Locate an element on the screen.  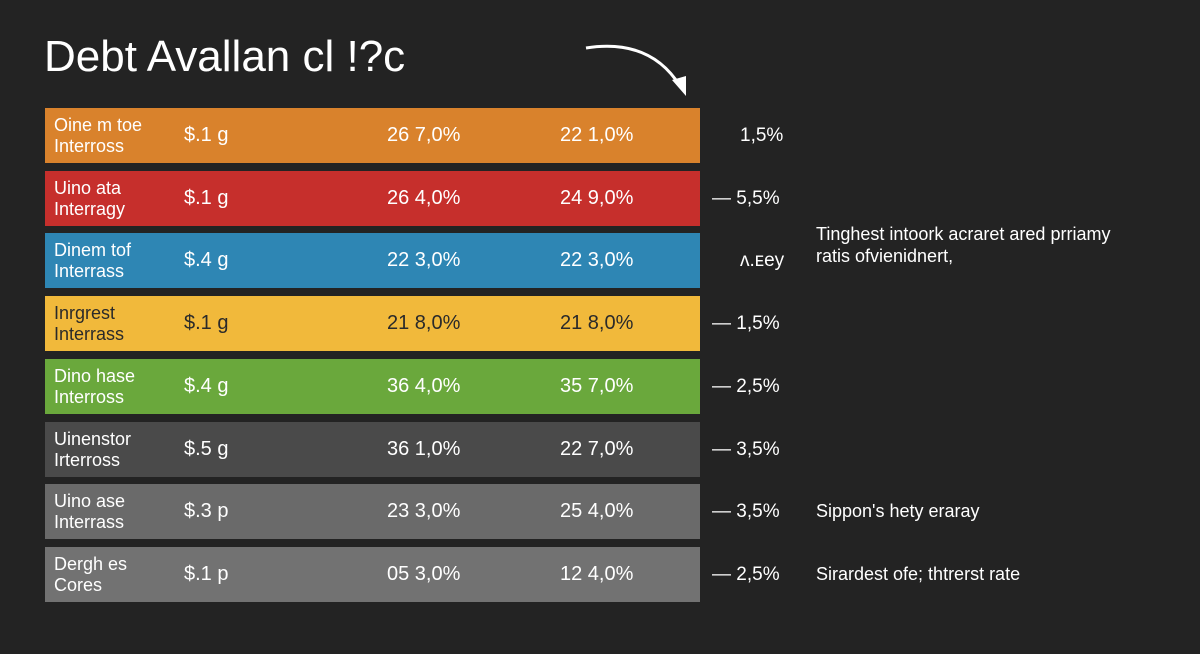
debt-row: Oine m toe Interross $.1 g 26 7,0% 22 1,0% is located at coordinates (372, 135).